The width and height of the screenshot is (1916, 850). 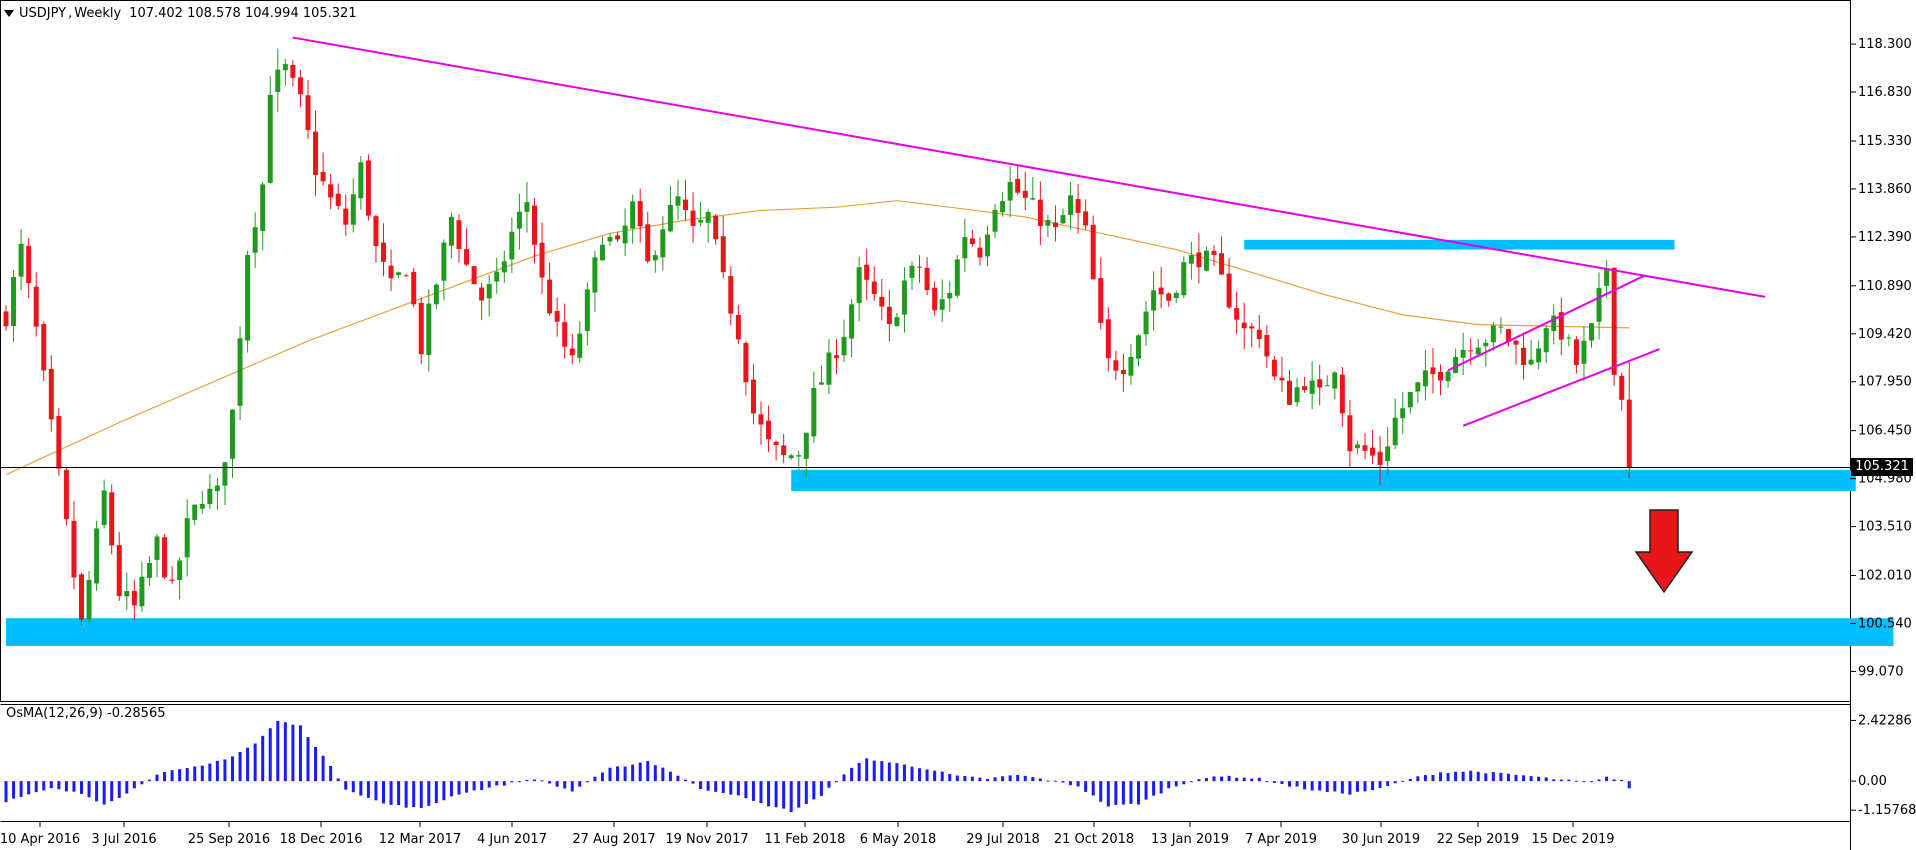 I want to click on time-tick-label: 25 Sep 2016, so click(x=229, y=839).